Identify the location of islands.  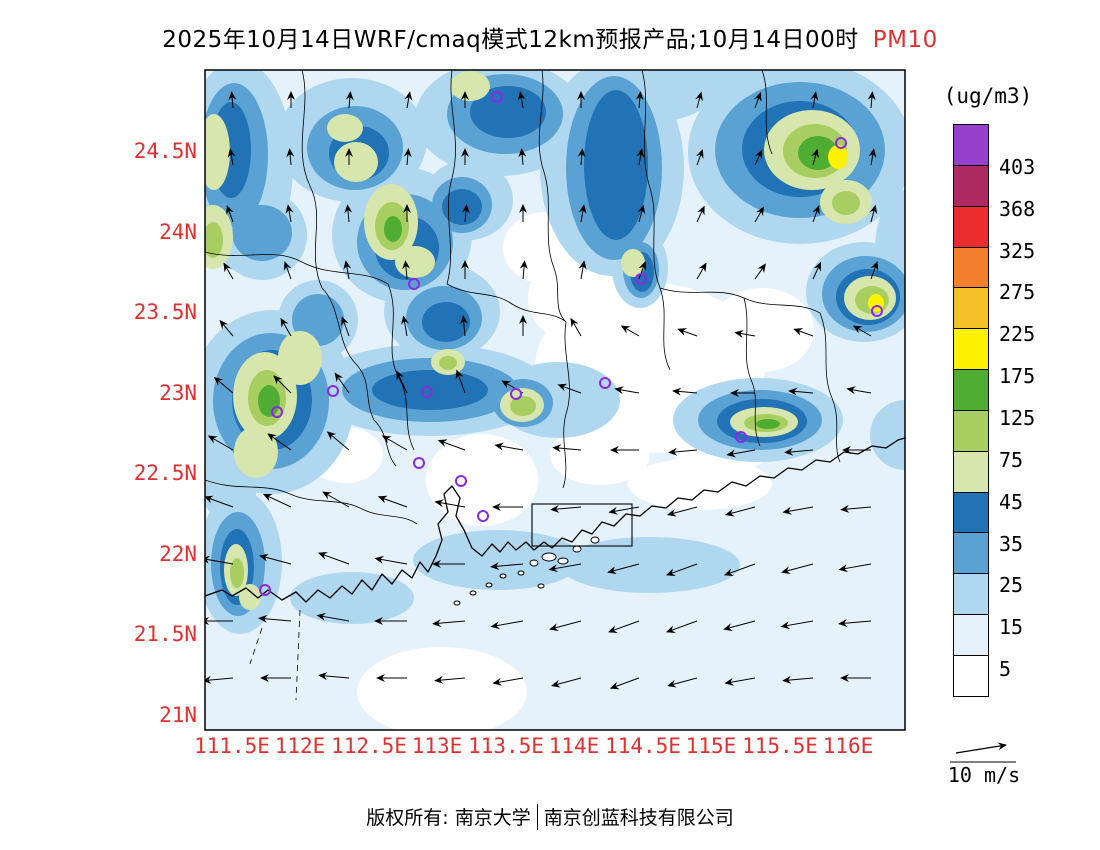
(526, 571).